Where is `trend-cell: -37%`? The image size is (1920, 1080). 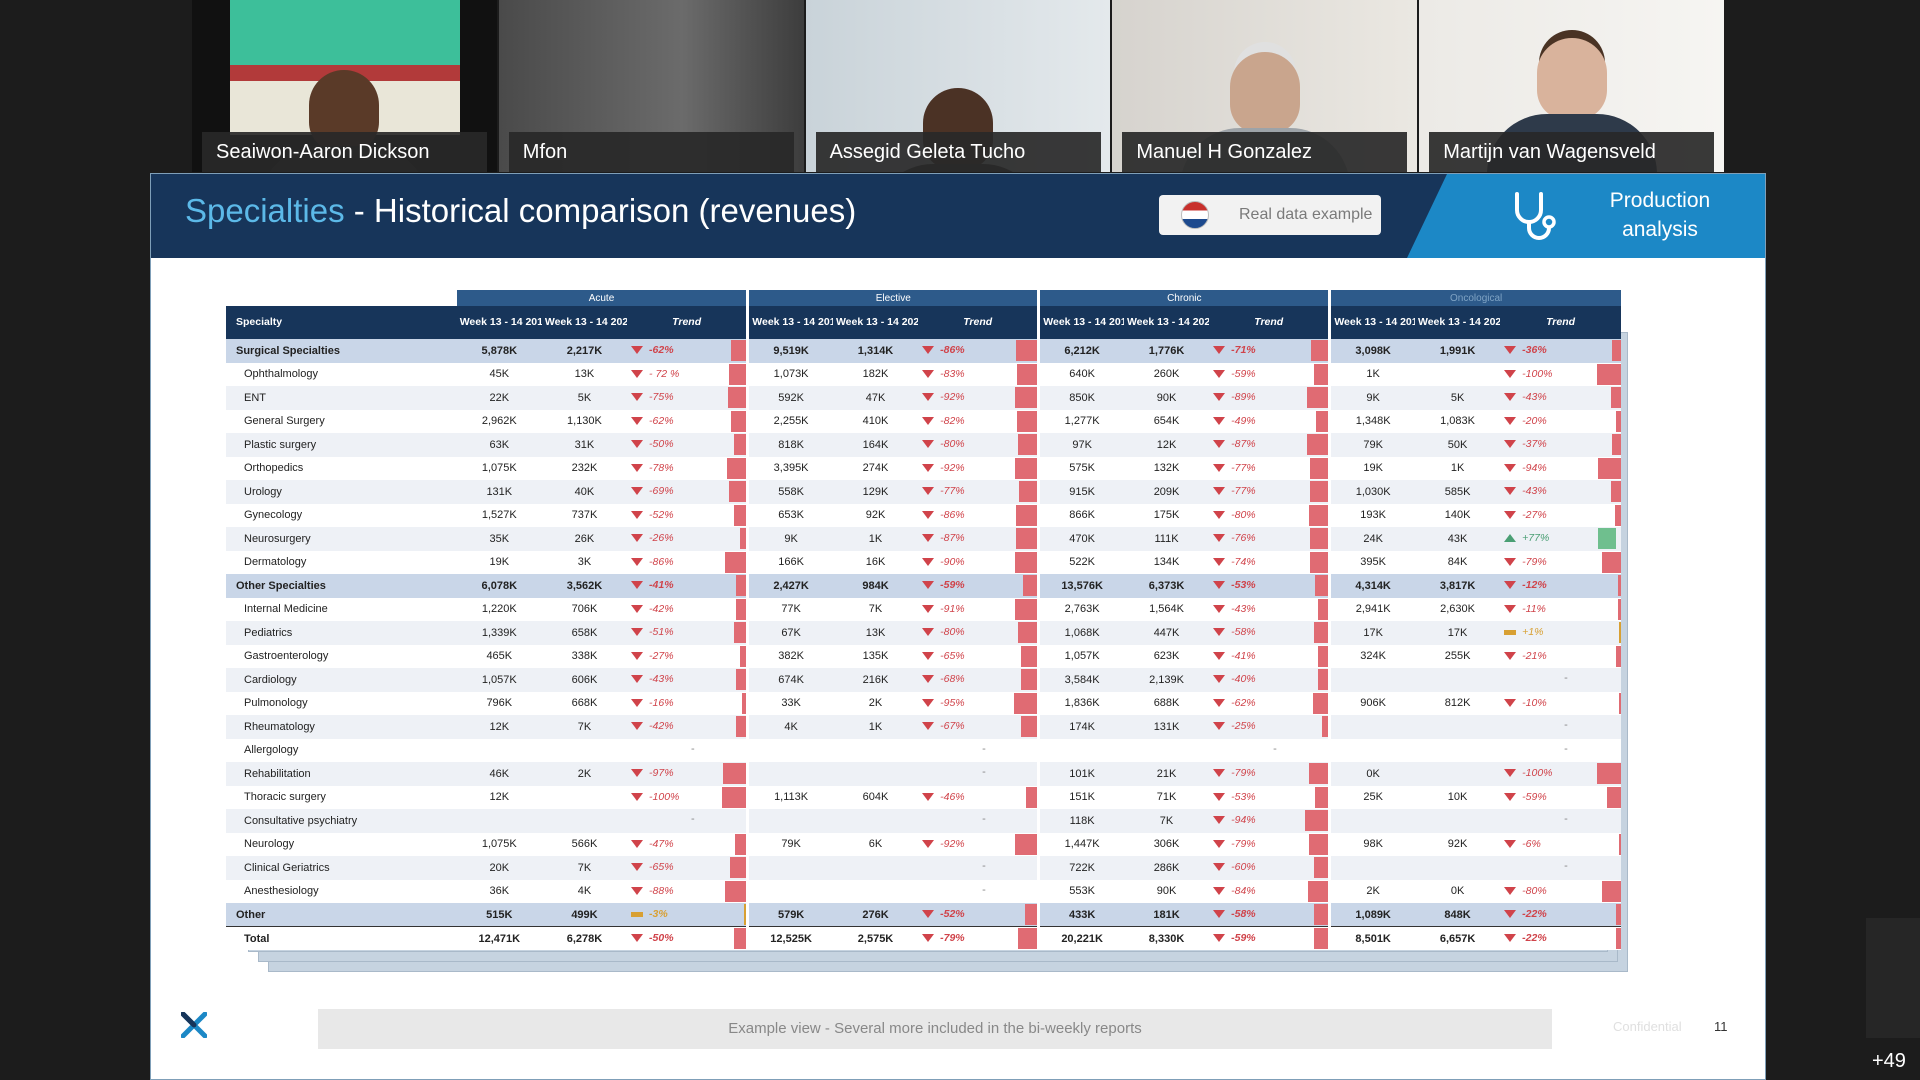 trend-cell: -37% is located at coordinates (1560, 445).